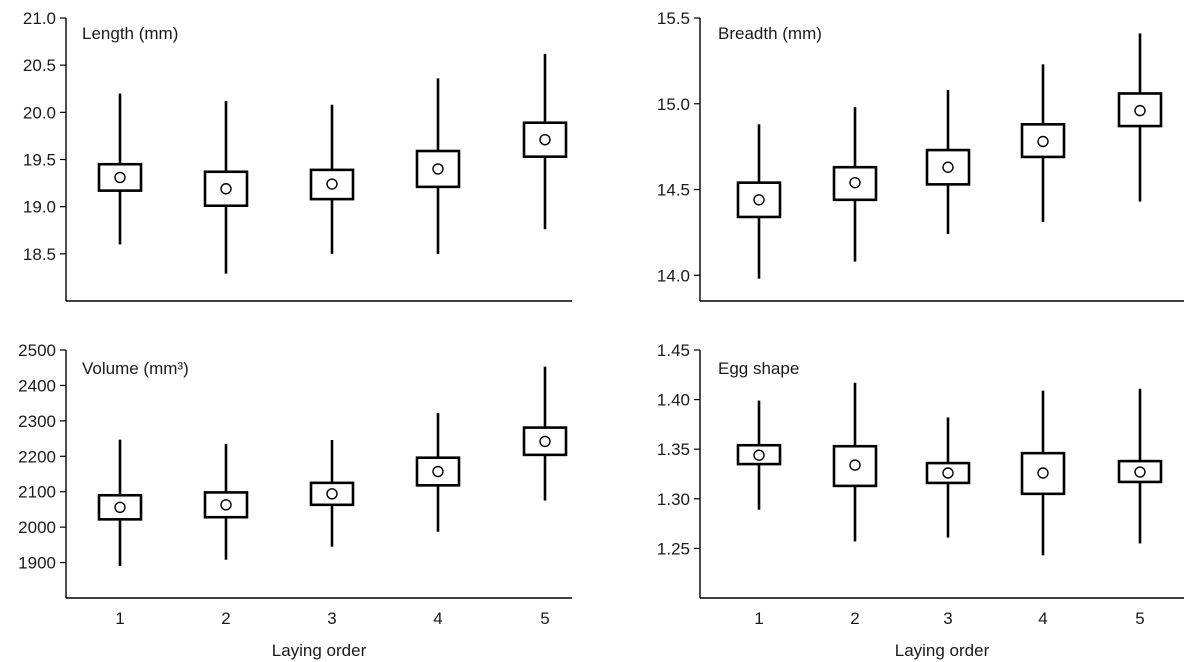  What do you see at coordinates (37, 527) in the screenshot?
I see `y-tick-label: 2000` at bounding box center [37, 527].